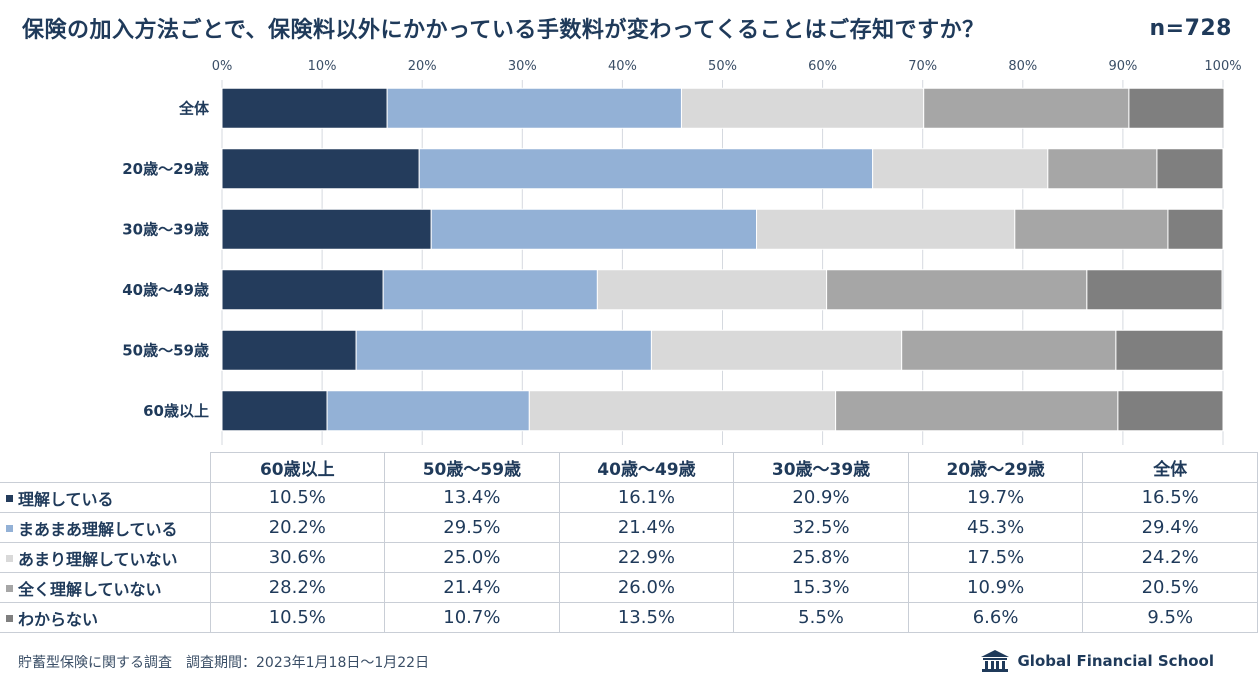  I want to click on table-cell: 5.5%, so click(821, 617).